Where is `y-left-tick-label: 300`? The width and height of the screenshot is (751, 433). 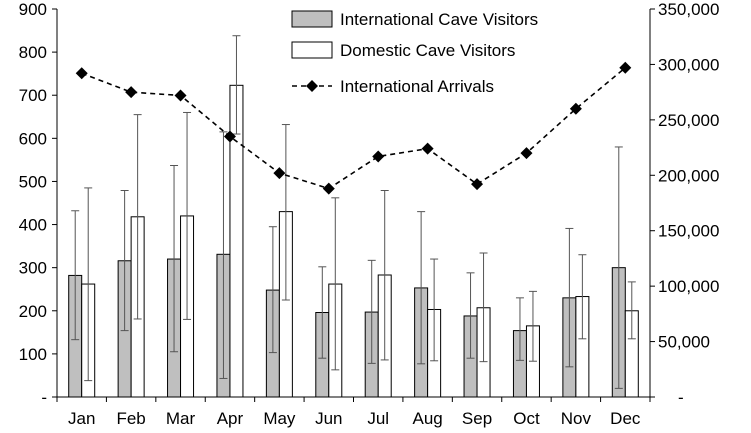
y-left-tick-label: 300 is located at coordinates (33, 268).